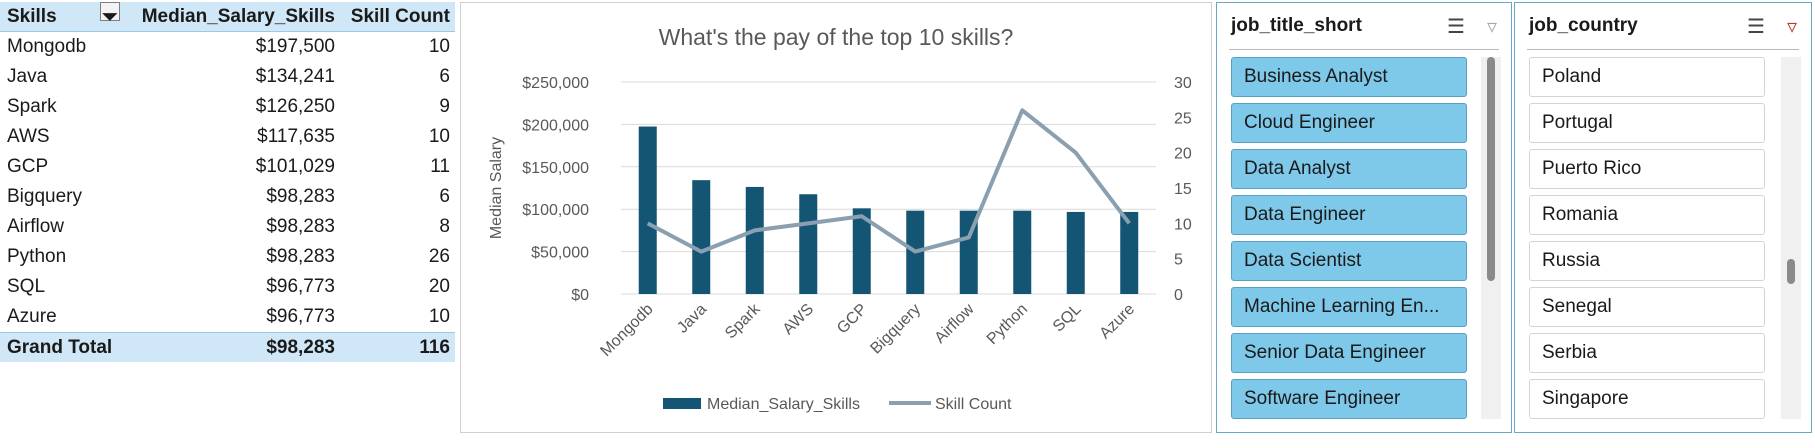  What do you see at coordinates (227, 107) in the screenshot?
I see `pivot-row: Spark $126,250 9` at bounding box center [227, 107].